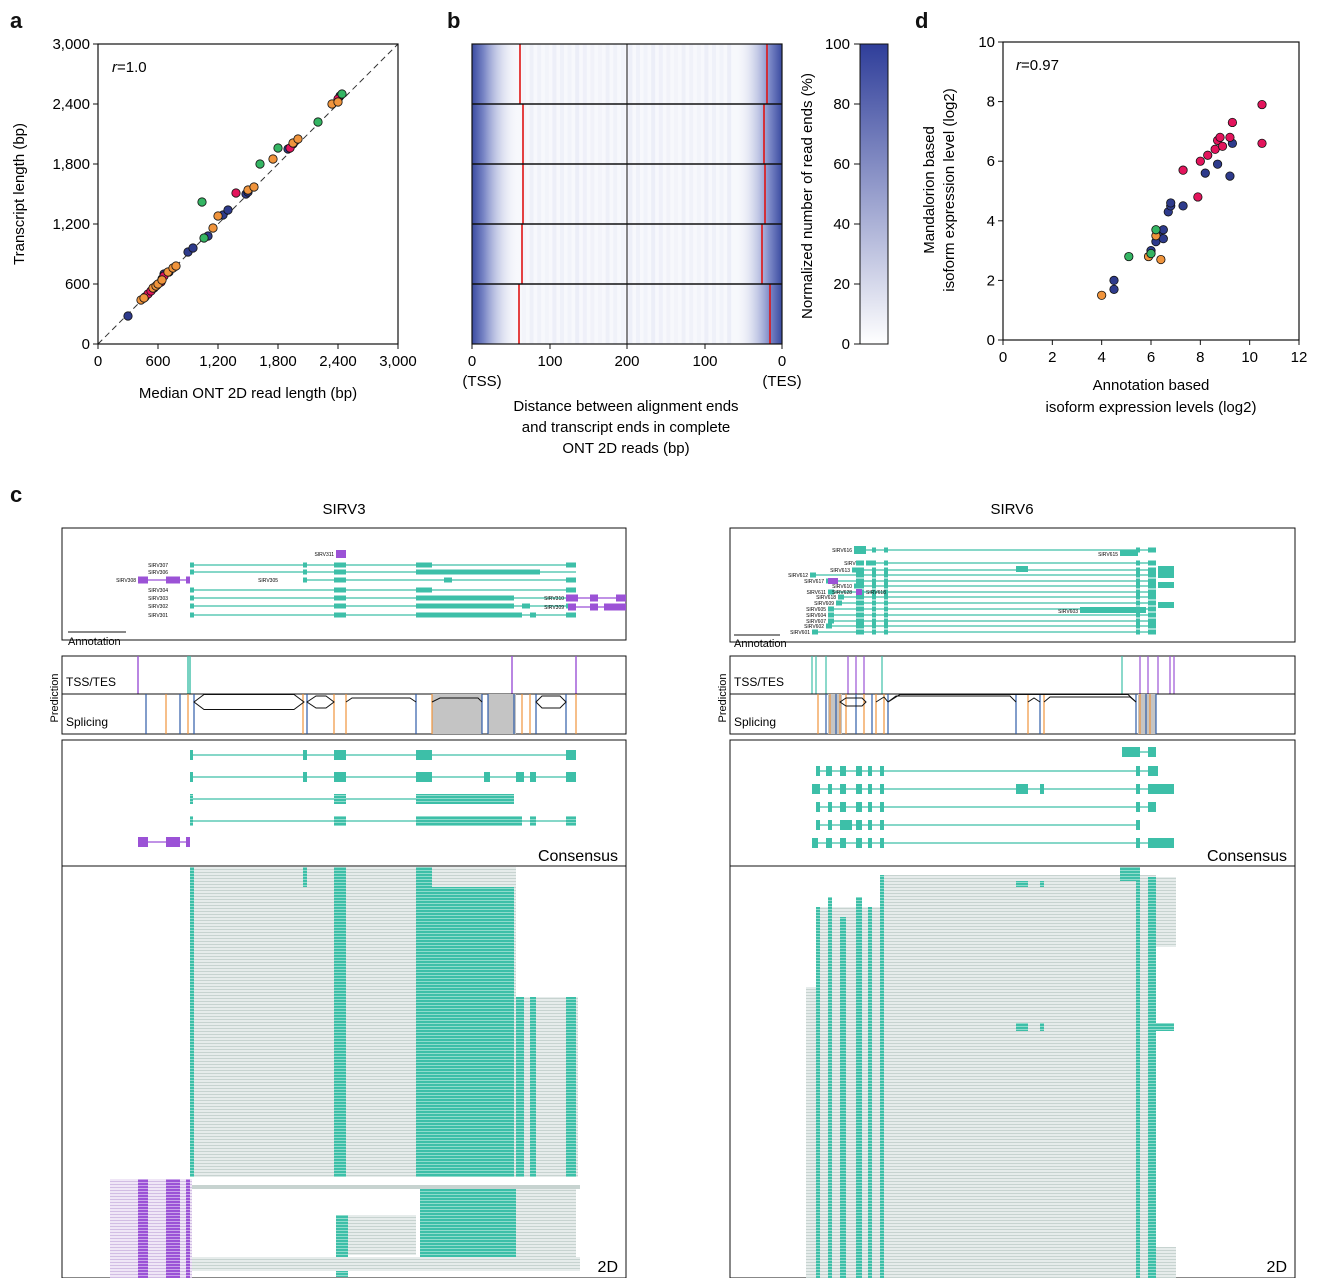  I want to click on x-label-b-line2: and transcript ends in complete, so click(626, 427).